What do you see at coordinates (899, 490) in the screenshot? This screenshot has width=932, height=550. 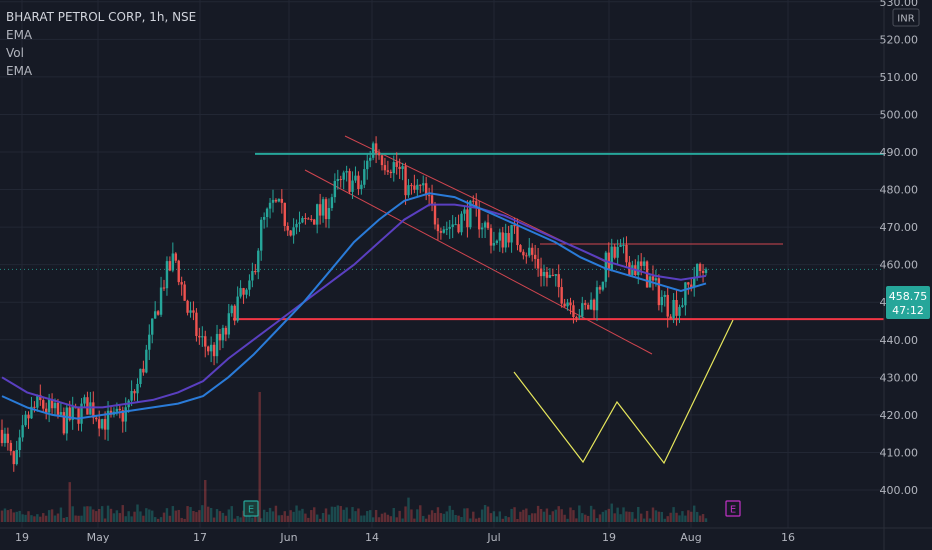 I see `price-tick-label: 400.00` at bounding box center [899, 490].